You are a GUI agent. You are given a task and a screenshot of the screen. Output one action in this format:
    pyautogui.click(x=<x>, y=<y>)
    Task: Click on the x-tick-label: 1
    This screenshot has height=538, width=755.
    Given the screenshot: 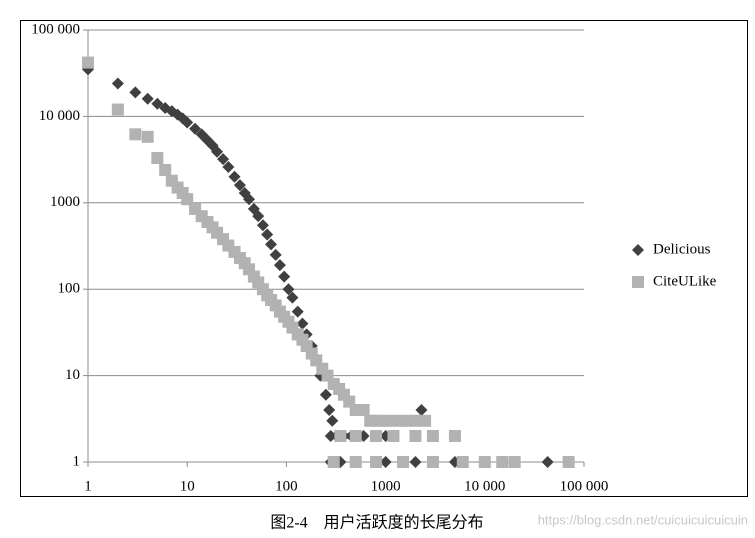 What is the action you would take?
    pyautogui.click(x=88, y=486)
    